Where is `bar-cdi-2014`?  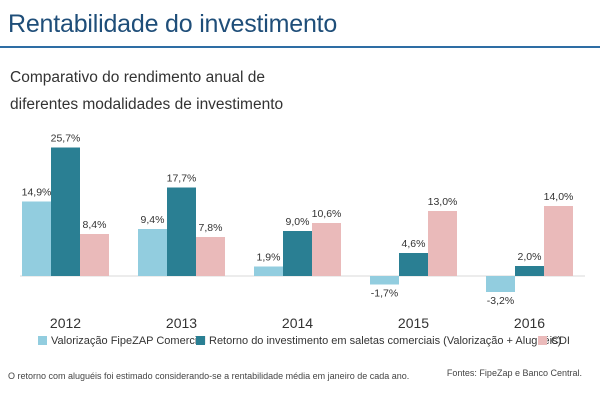 bar-cdi-2014 is located at coordinates (326, 249).